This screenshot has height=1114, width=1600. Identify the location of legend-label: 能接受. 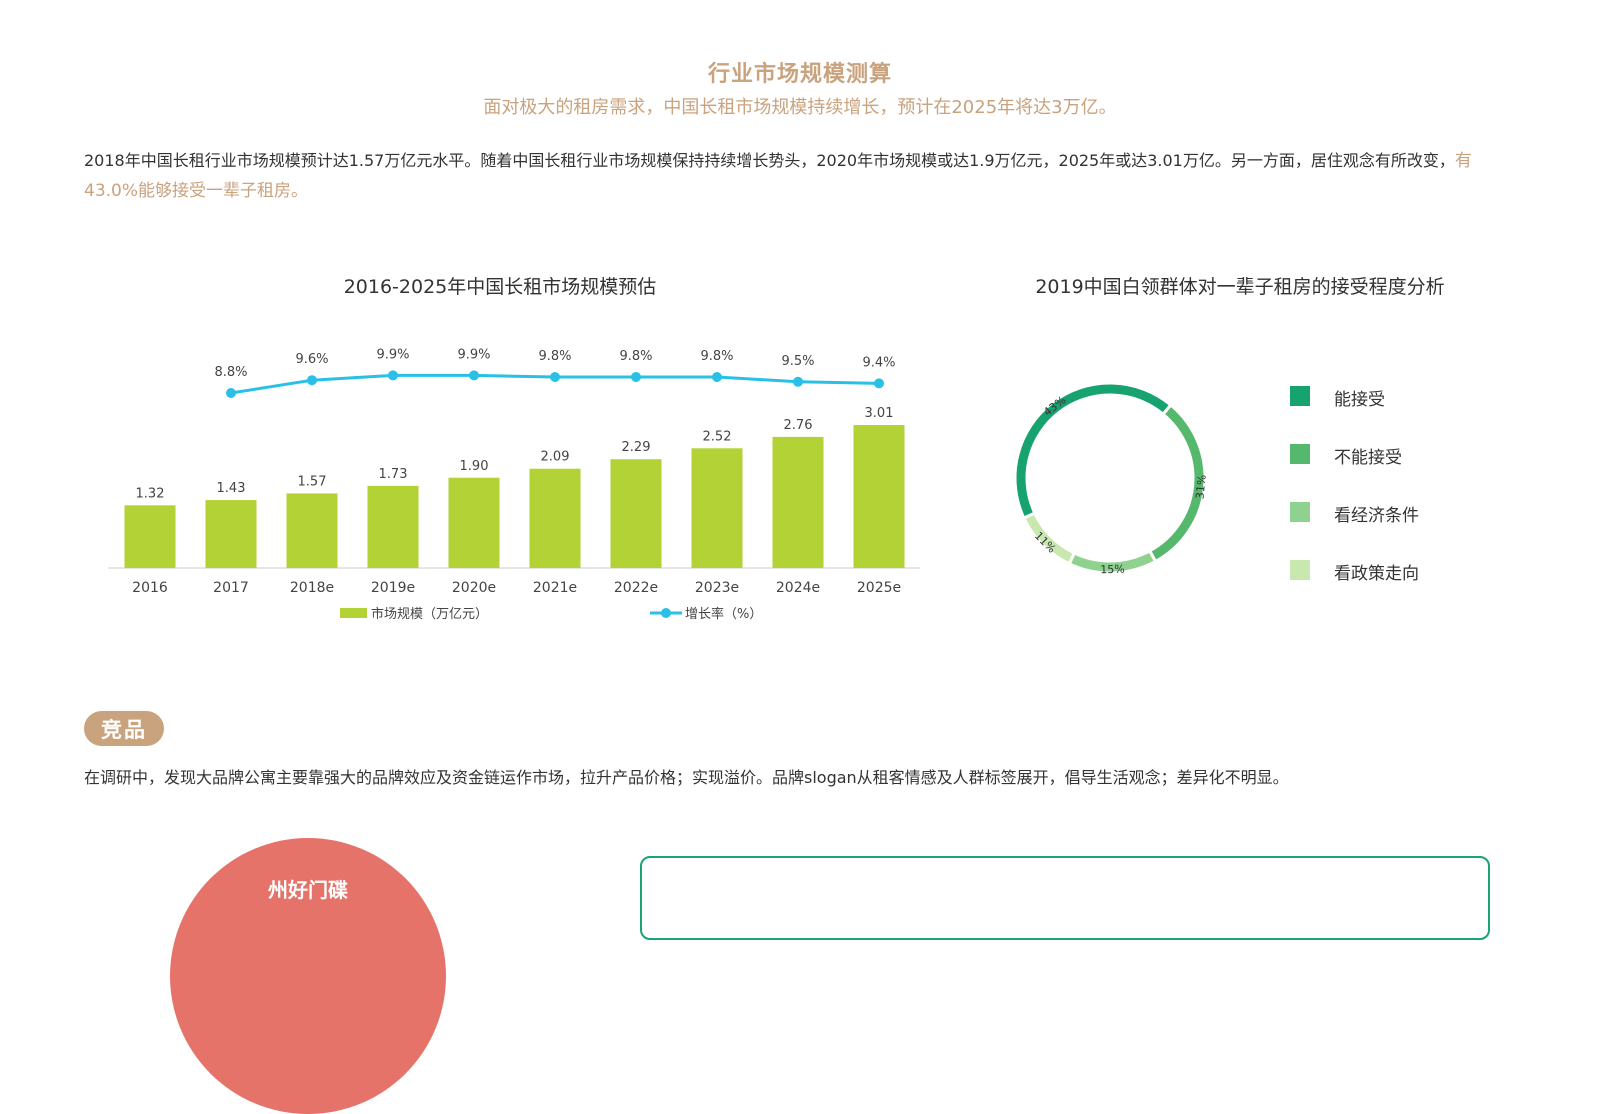
(1359, 400).